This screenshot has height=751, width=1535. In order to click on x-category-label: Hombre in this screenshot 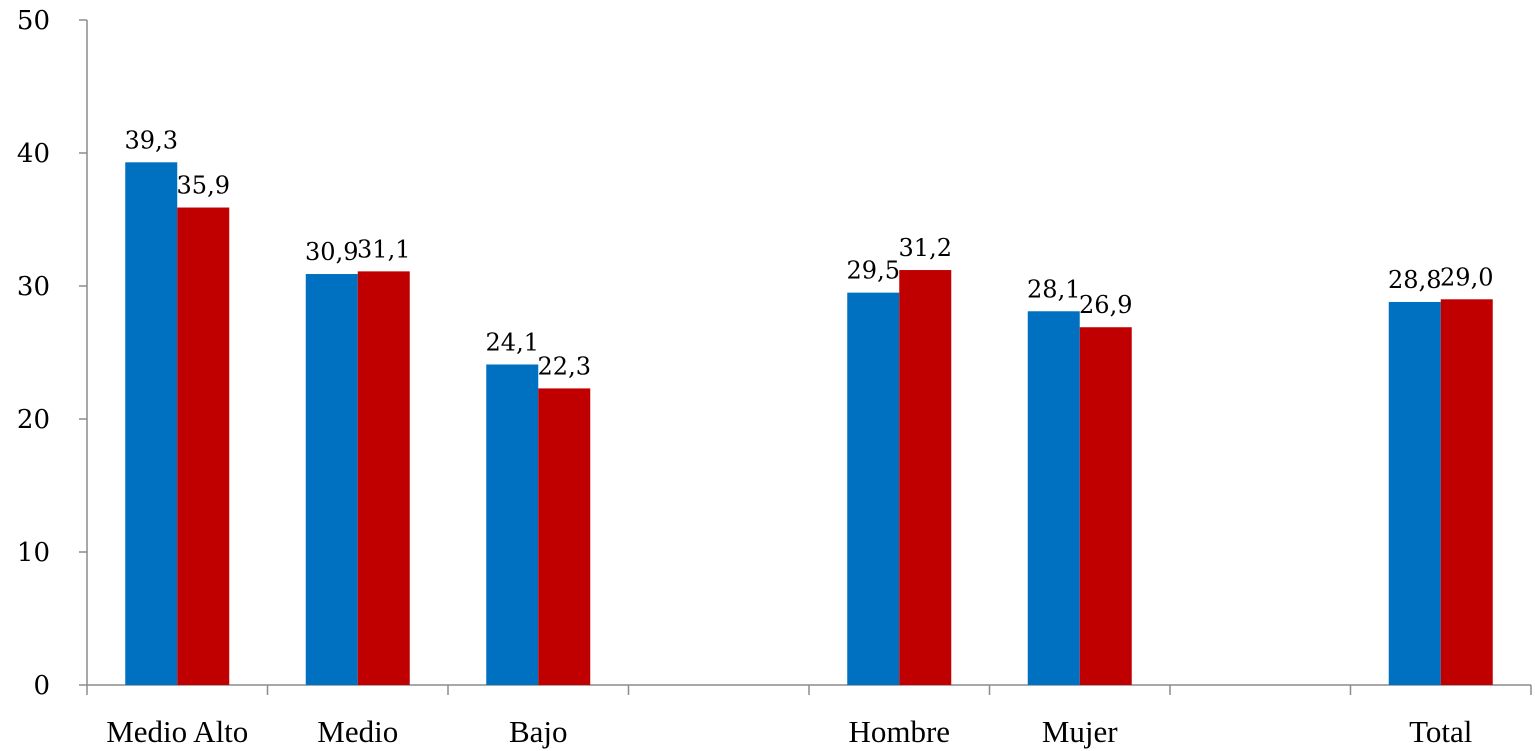, I will do `click(899, 731)`.